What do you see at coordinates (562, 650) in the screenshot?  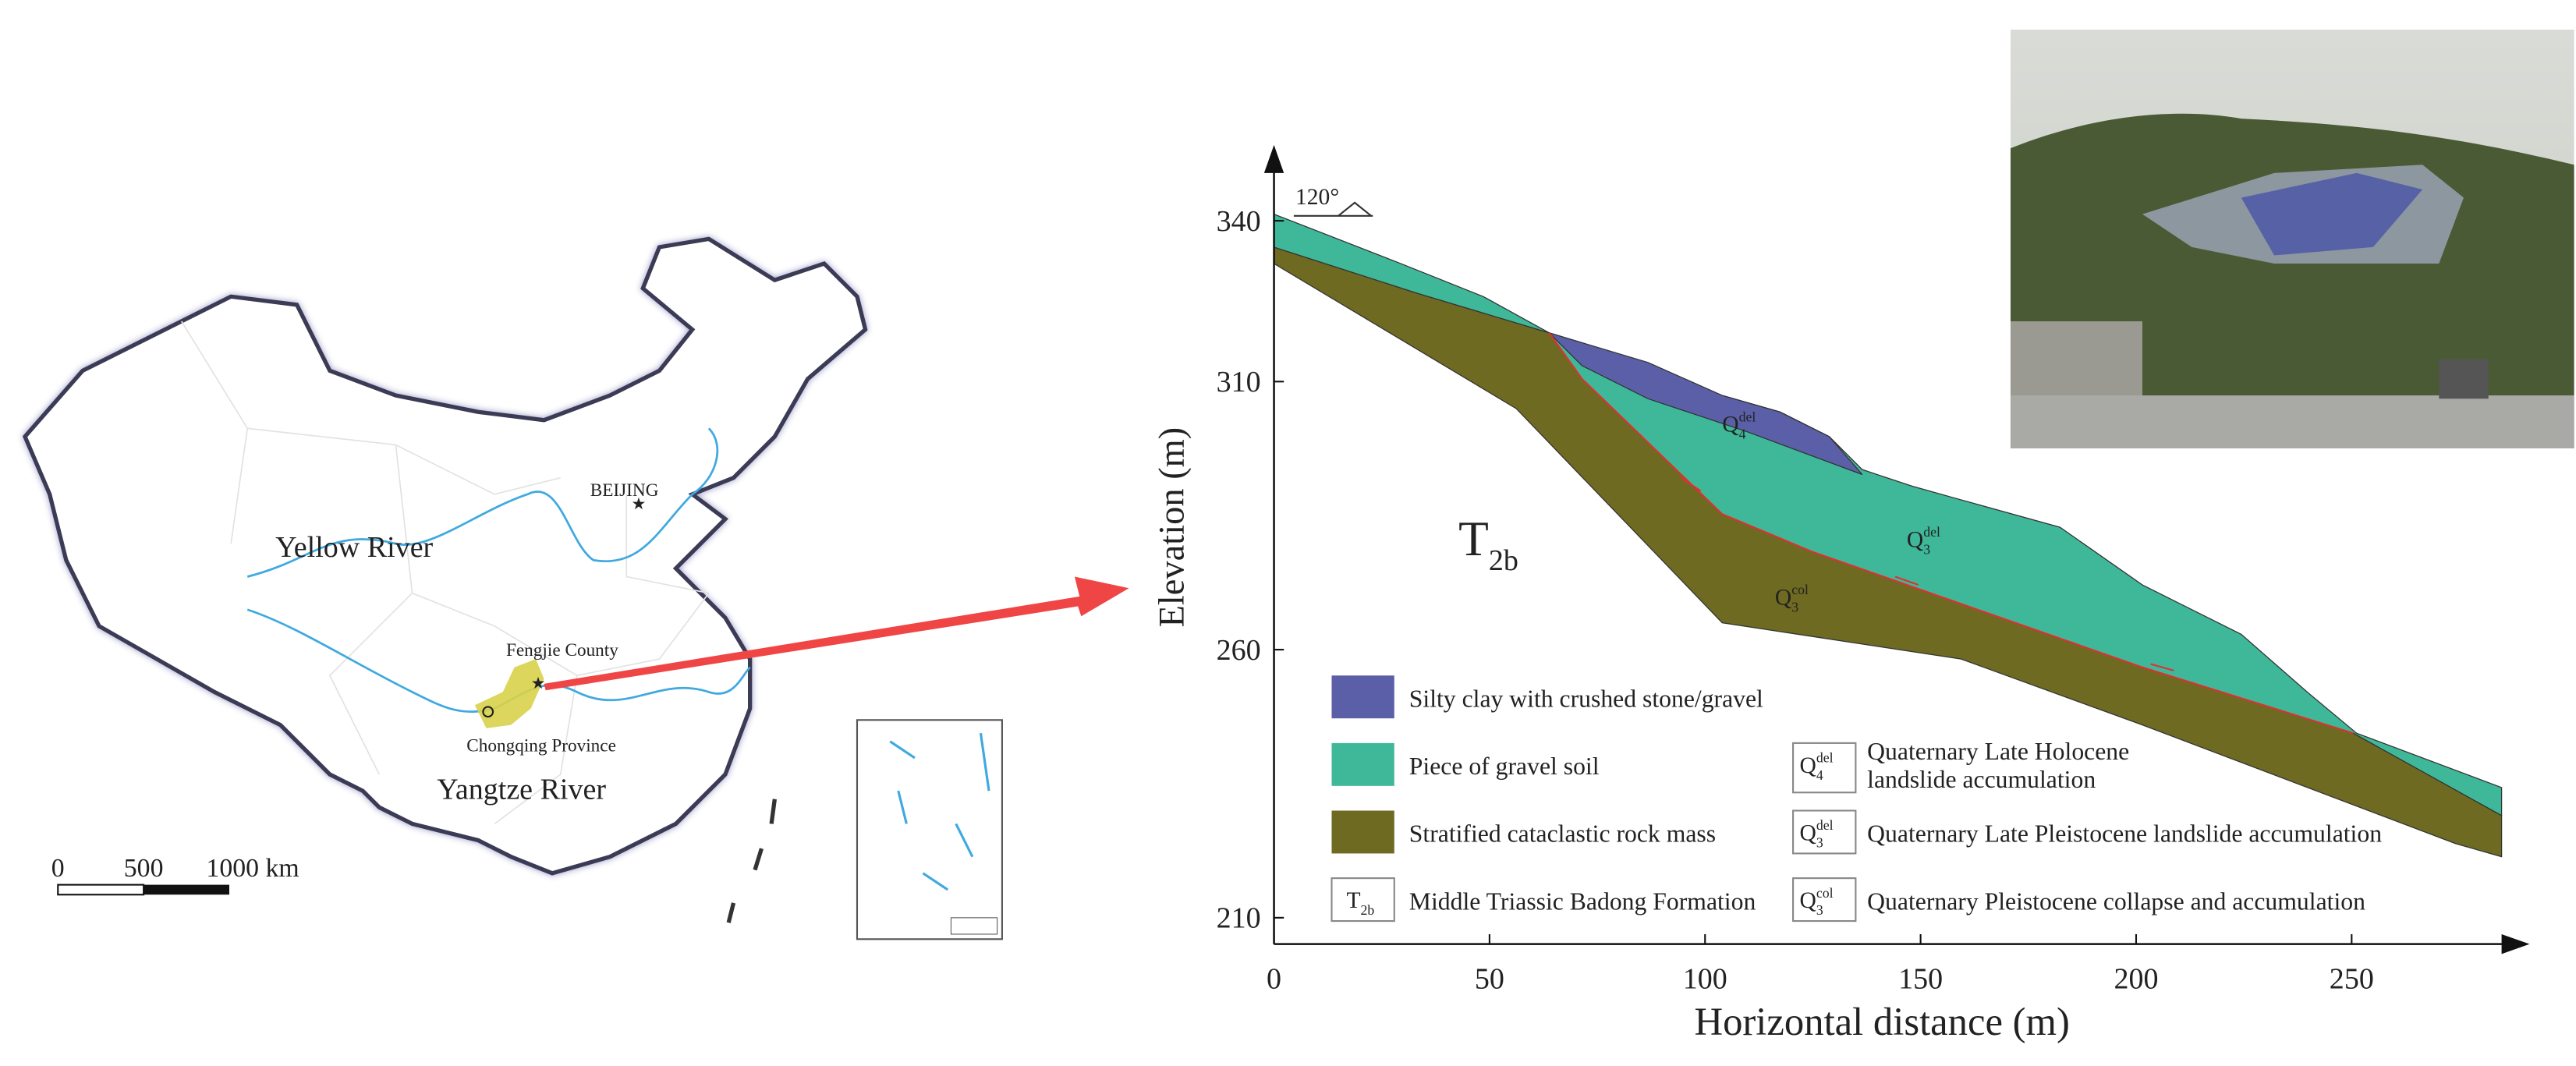 I see `county-label: Fengjie County` at bounding box center [562, 650].